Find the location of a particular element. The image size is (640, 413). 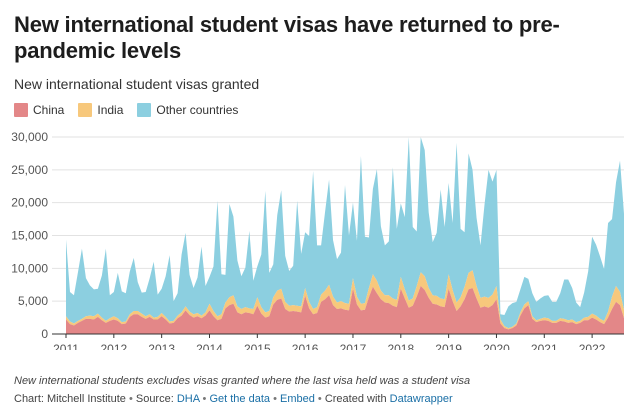

created-with-label: Created with is located at coordinates (355, 399).